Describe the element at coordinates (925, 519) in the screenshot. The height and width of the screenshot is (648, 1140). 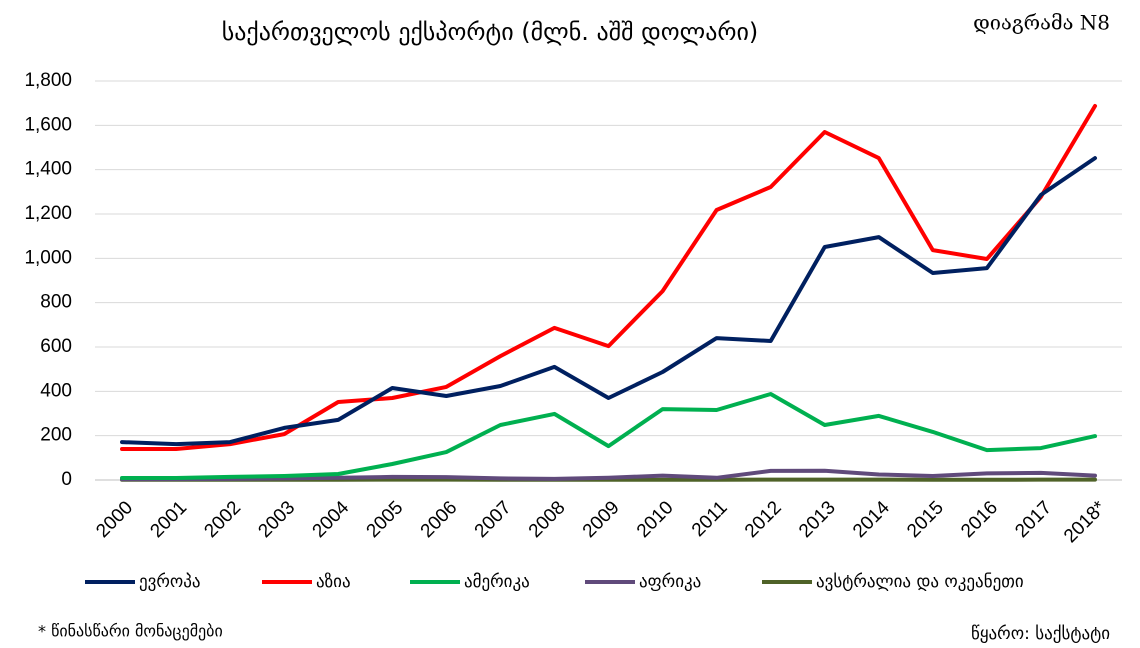
I see `x-tick-label: 2015` at that location.